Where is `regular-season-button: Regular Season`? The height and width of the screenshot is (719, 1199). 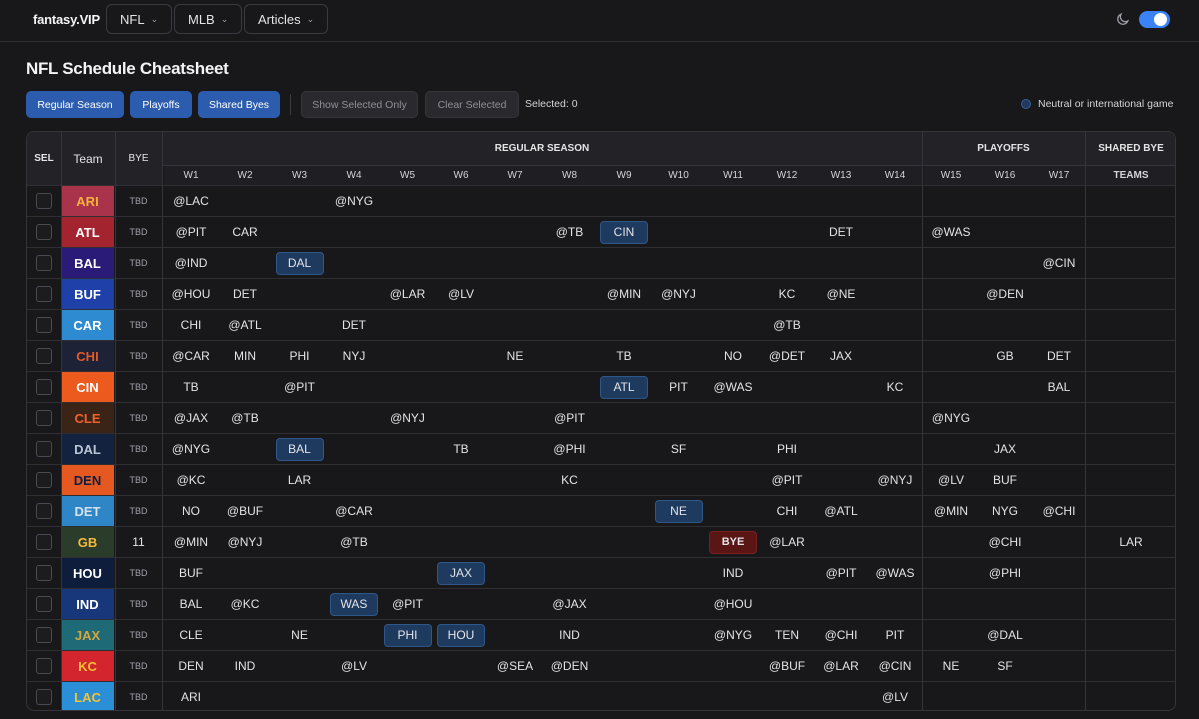
regular-season-button: Regular Season is located at coordinates (75, 104).